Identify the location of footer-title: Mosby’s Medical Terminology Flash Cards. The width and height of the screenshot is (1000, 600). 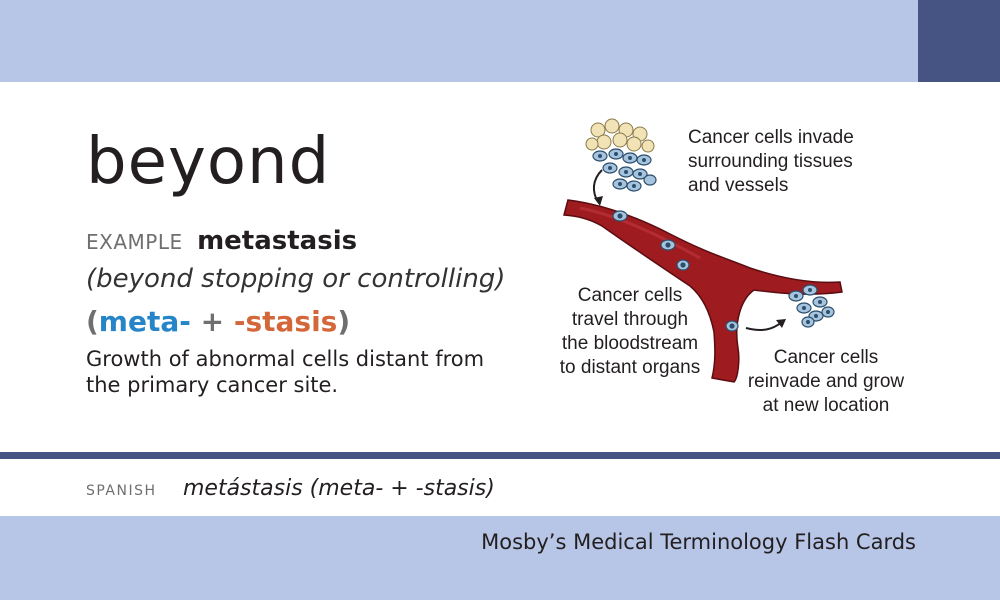
(698, 542).